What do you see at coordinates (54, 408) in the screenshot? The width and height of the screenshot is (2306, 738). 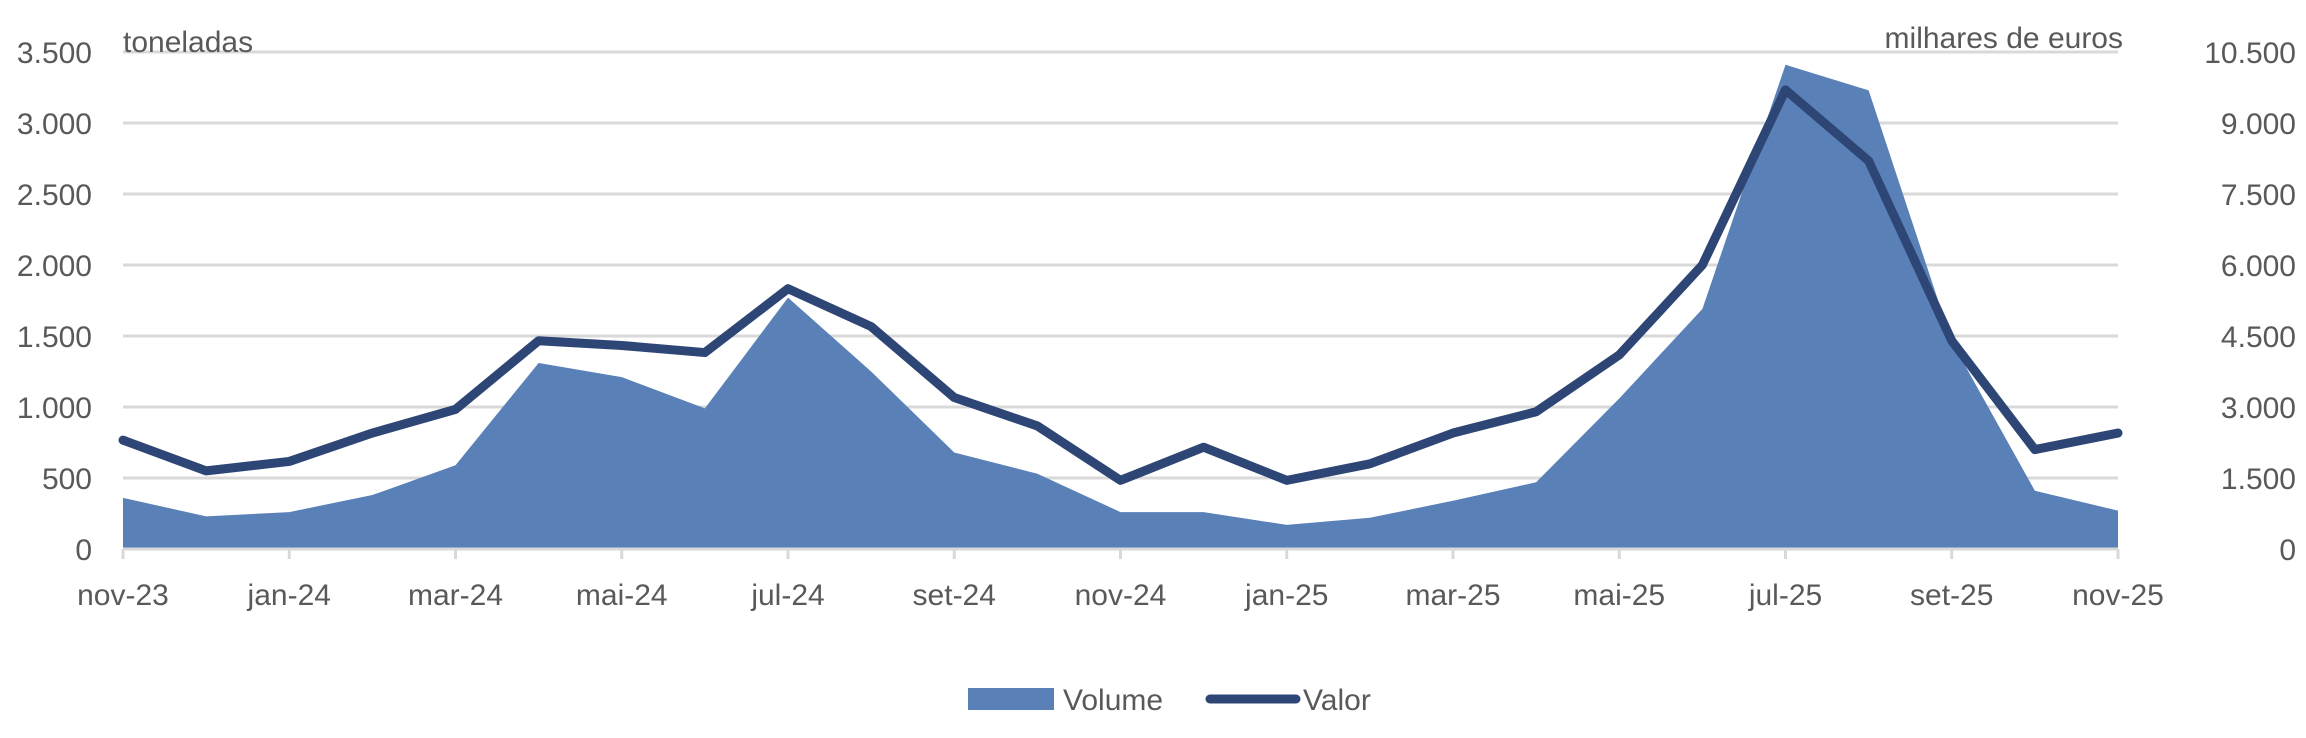 I see `left-tick-label: 1.000` at bounding box center [54, 408].